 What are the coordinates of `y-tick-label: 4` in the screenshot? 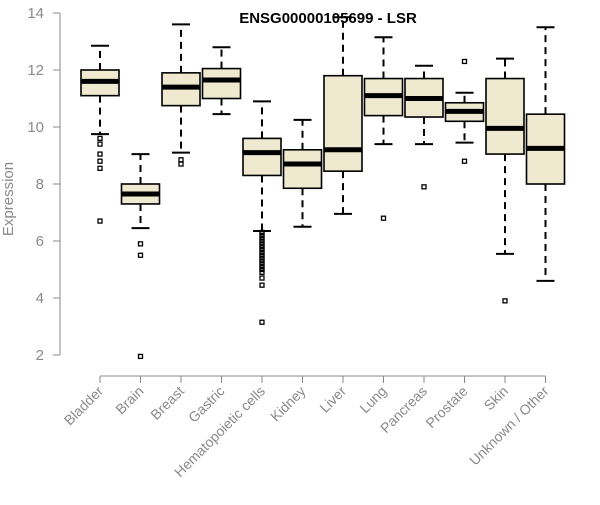 It's located at (40, 298).